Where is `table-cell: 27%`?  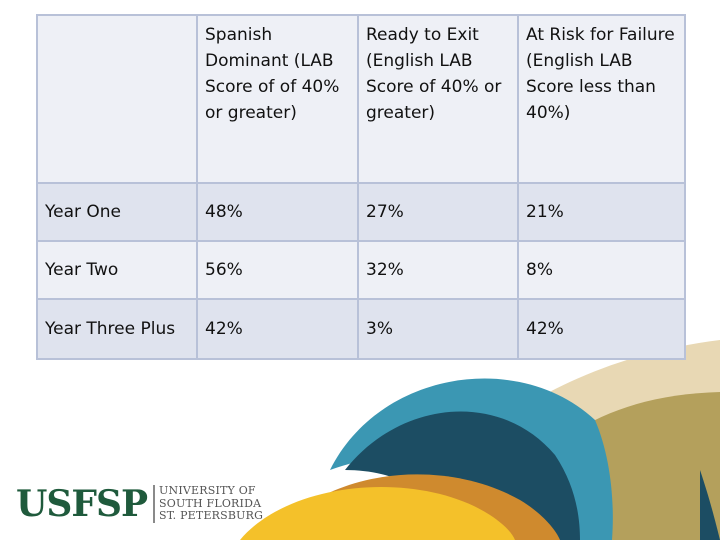 table-cell: 27% is located at coordinates (438, 212).